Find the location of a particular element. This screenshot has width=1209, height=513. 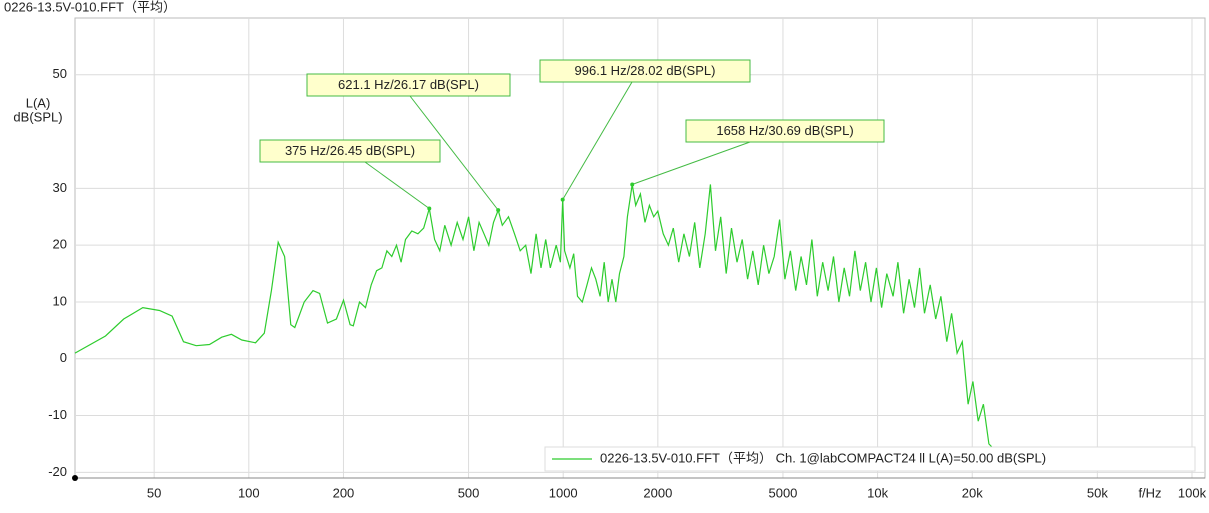

legend-box is located at coordinates (870, 459).